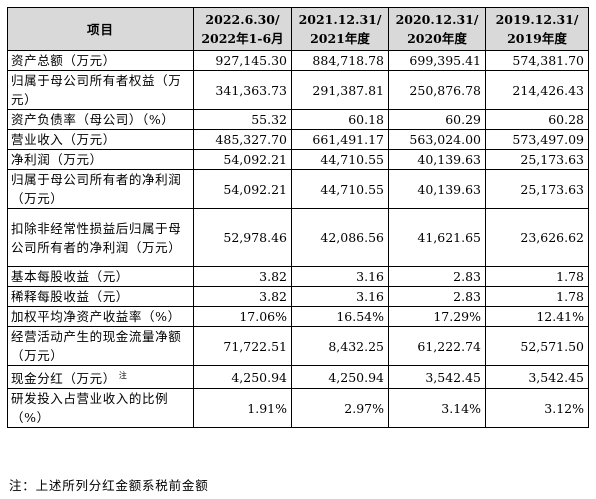  Describe the element at coordinates (242, 60) in the screenshot. I see `cell-value: 927,145.30` at that location.